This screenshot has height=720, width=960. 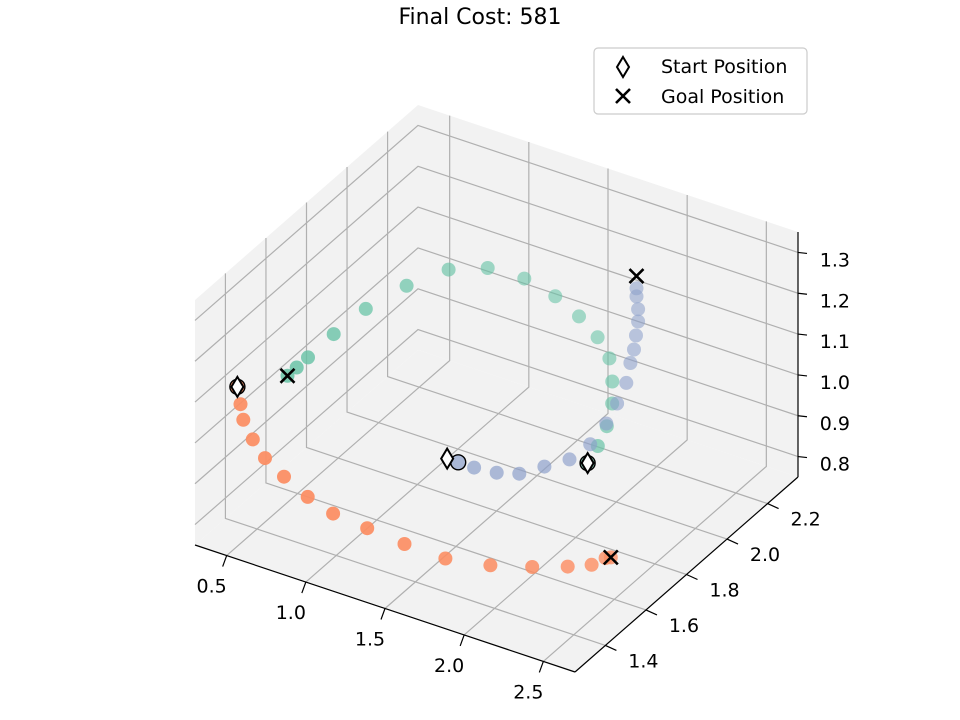 I want to click on series-0-start-marker, so click(x=587, y=463).